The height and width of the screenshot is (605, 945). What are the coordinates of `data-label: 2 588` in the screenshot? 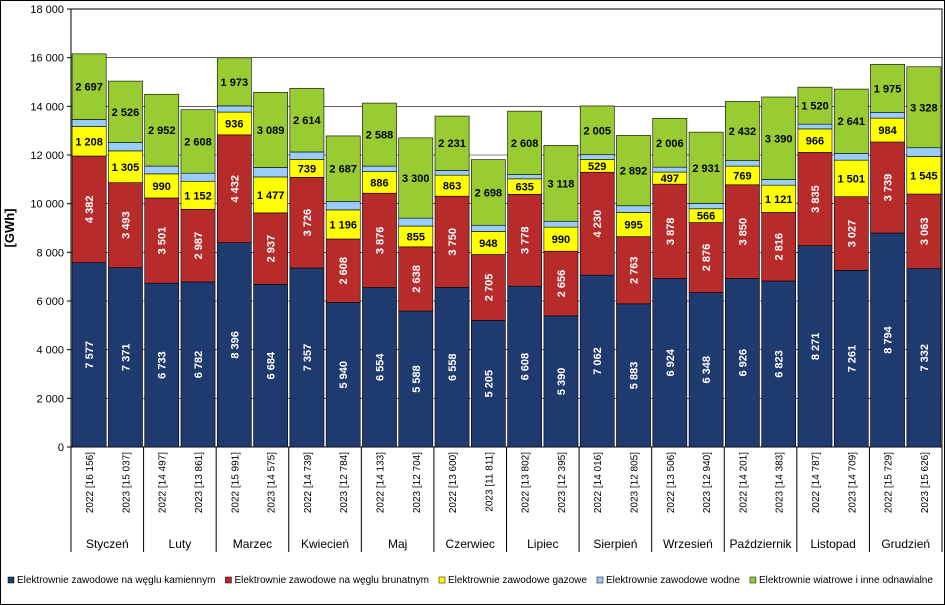 It's located at (380, 136).